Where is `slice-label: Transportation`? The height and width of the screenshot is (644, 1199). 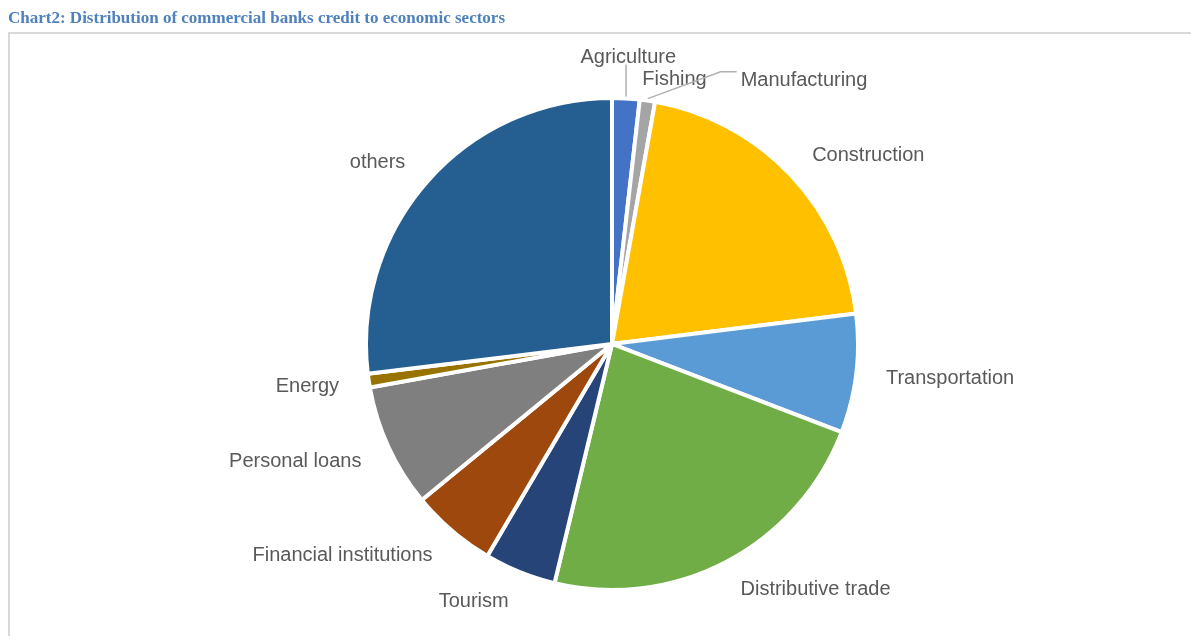 slice-label: Transportation is located at coordinates (950, 377).